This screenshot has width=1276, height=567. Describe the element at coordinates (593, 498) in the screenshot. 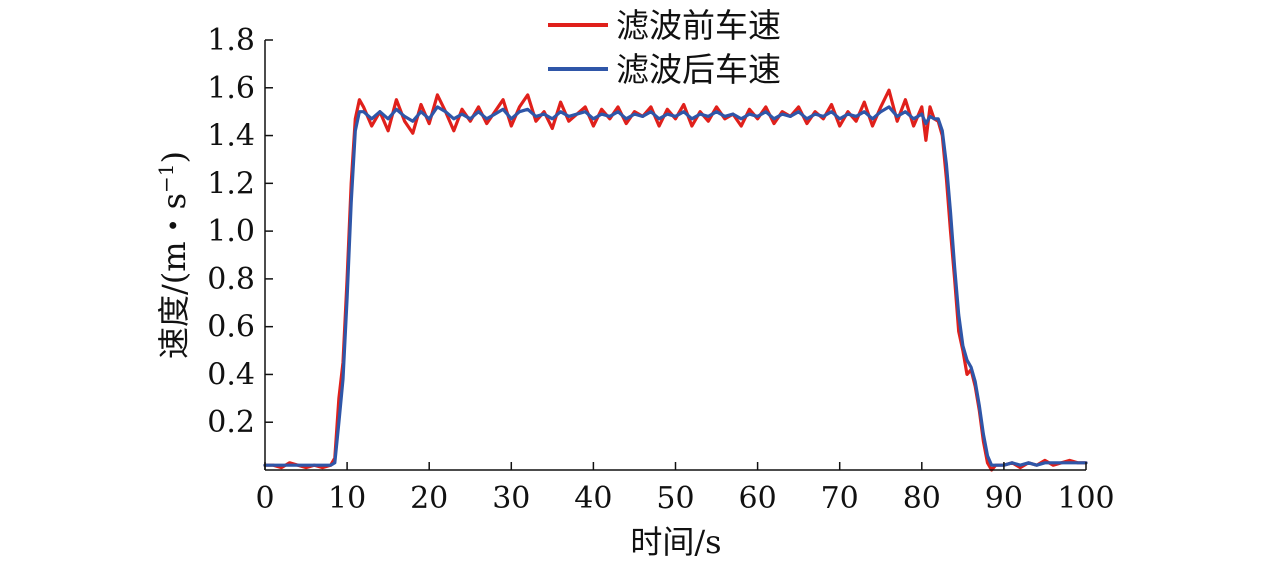

I see `x-tick-label: 40` at that location.